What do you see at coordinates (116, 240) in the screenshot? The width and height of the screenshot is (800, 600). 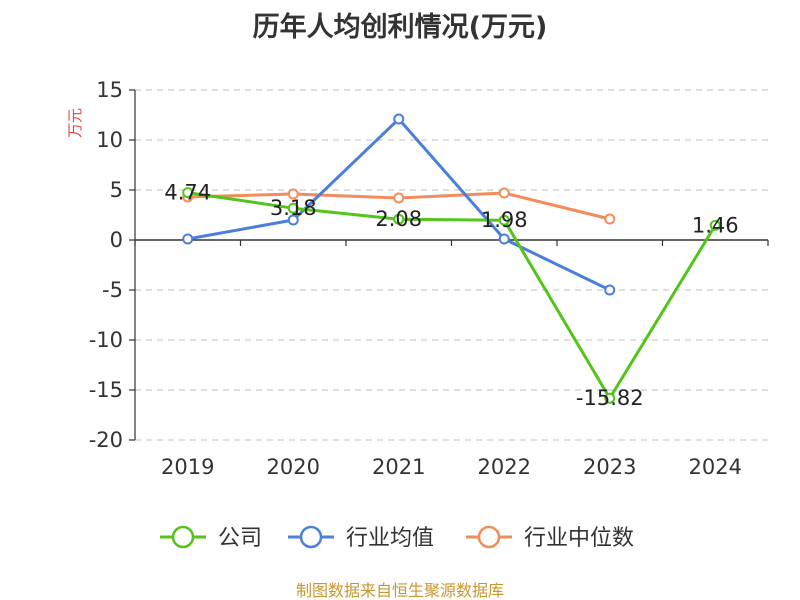 I see `y-tick-label: 0` at bounding box center [116, 240].